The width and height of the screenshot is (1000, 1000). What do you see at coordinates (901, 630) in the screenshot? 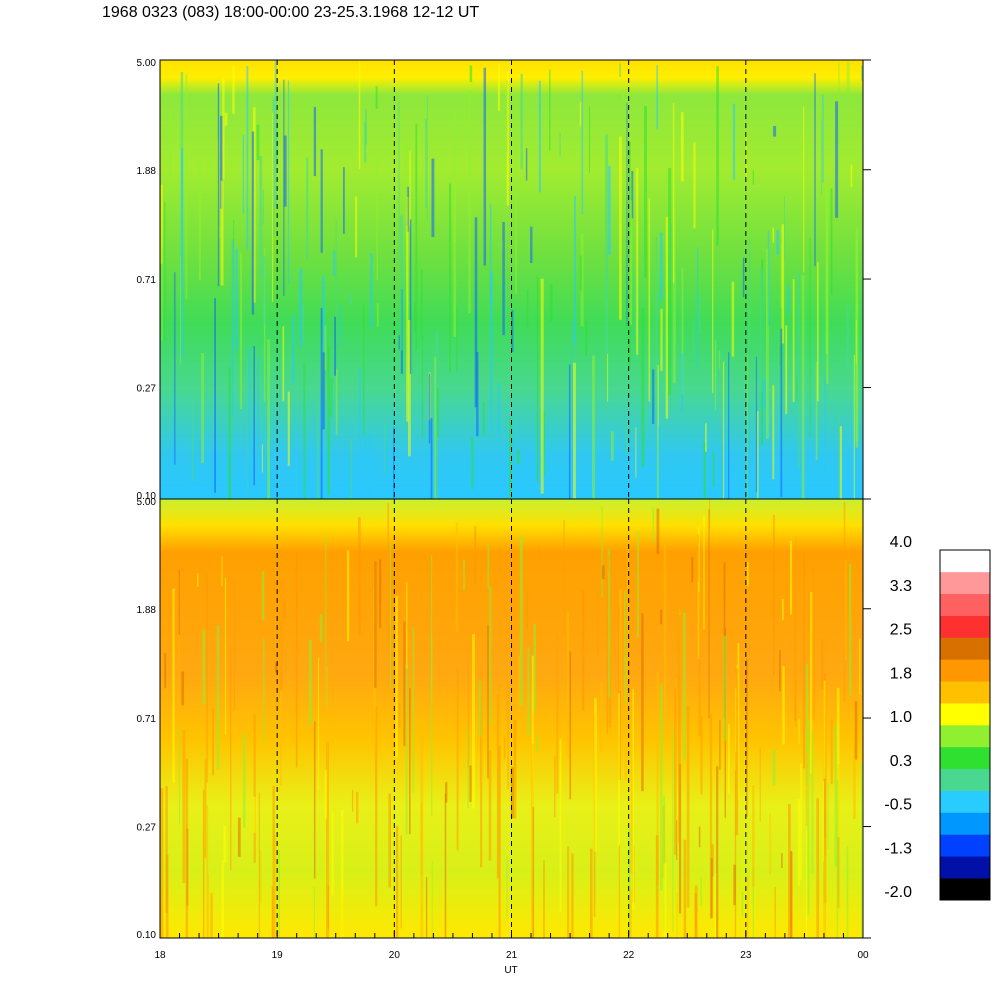
I see `colorbar-label: 2.5` at bounding box center [901, 630].